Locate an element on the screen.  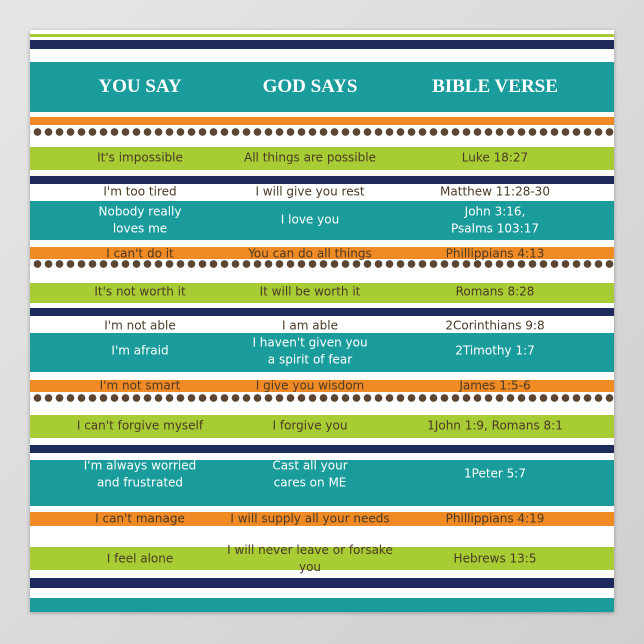
cell-text: Phillippians 4:13 is located at coordinates (495, 253).